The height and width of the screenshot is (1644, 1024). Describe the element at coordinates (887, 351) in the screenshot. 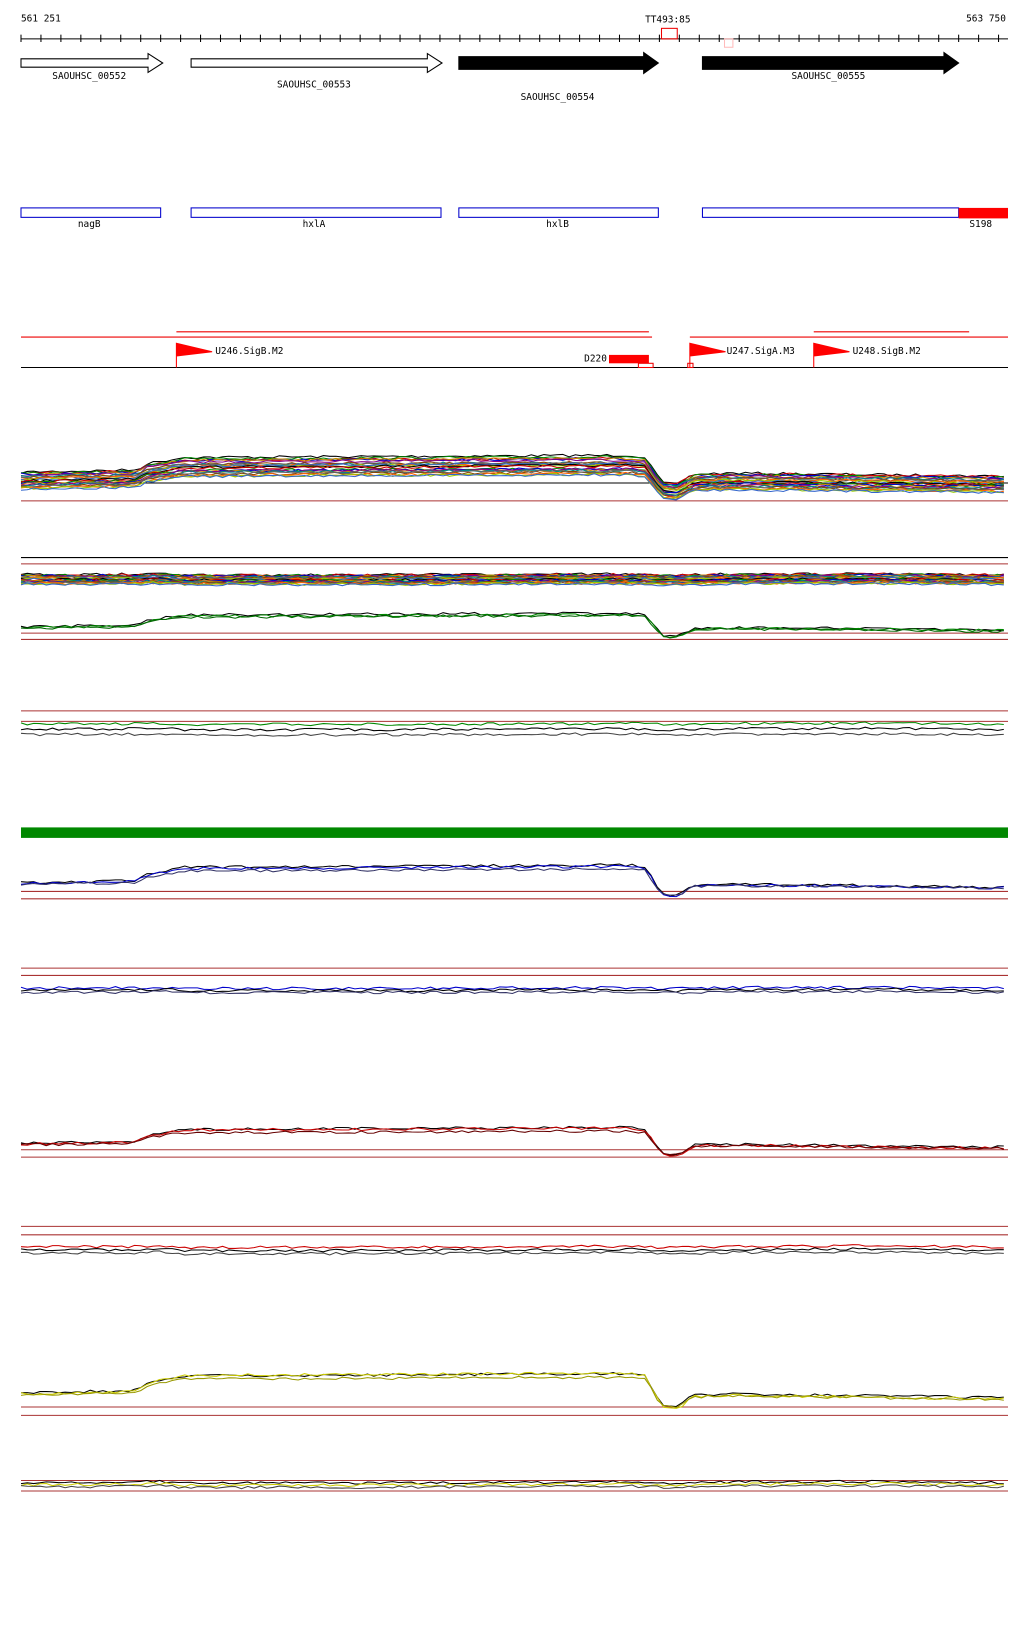

I see `regulator-label: U248.SigB.M2` at that location.